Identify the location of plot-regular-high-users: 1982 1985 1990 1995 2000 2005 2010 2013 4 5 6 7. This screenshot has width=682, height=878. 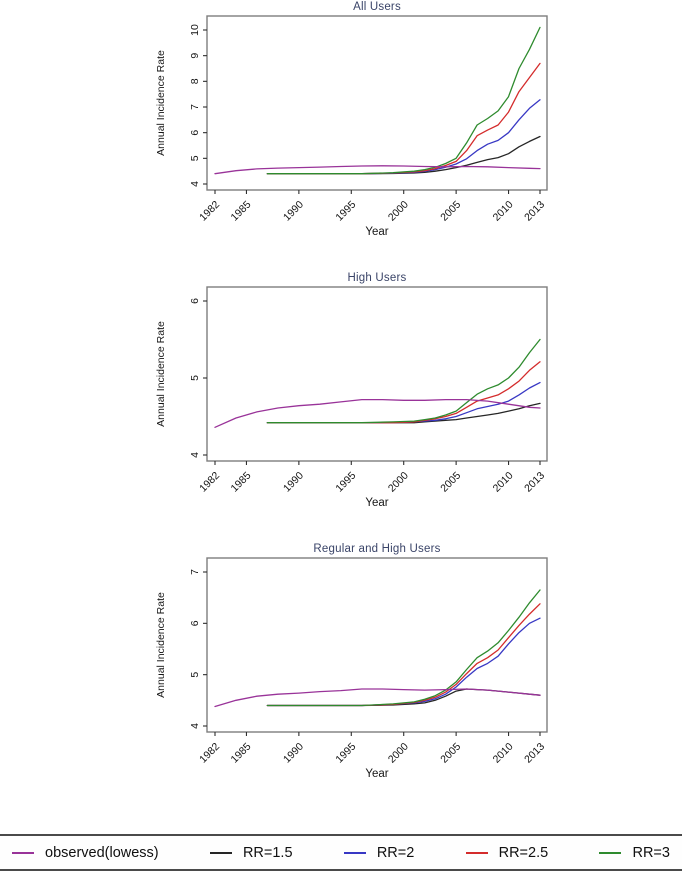
(368, 661).